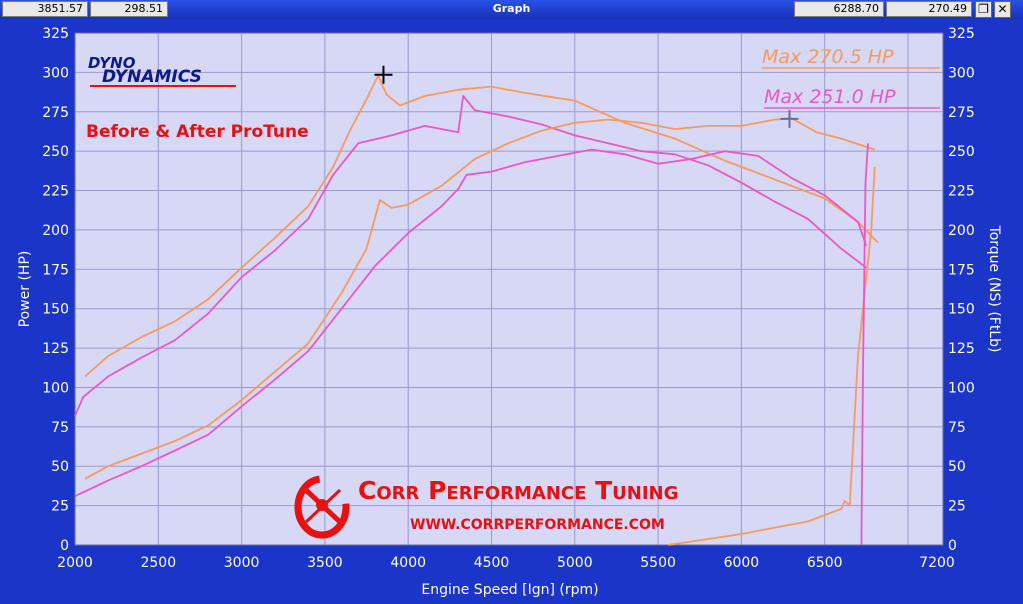 The height and width of the screenshot is (604, 1023). I want to click on restore-icon: ❐, so click(983, 9).